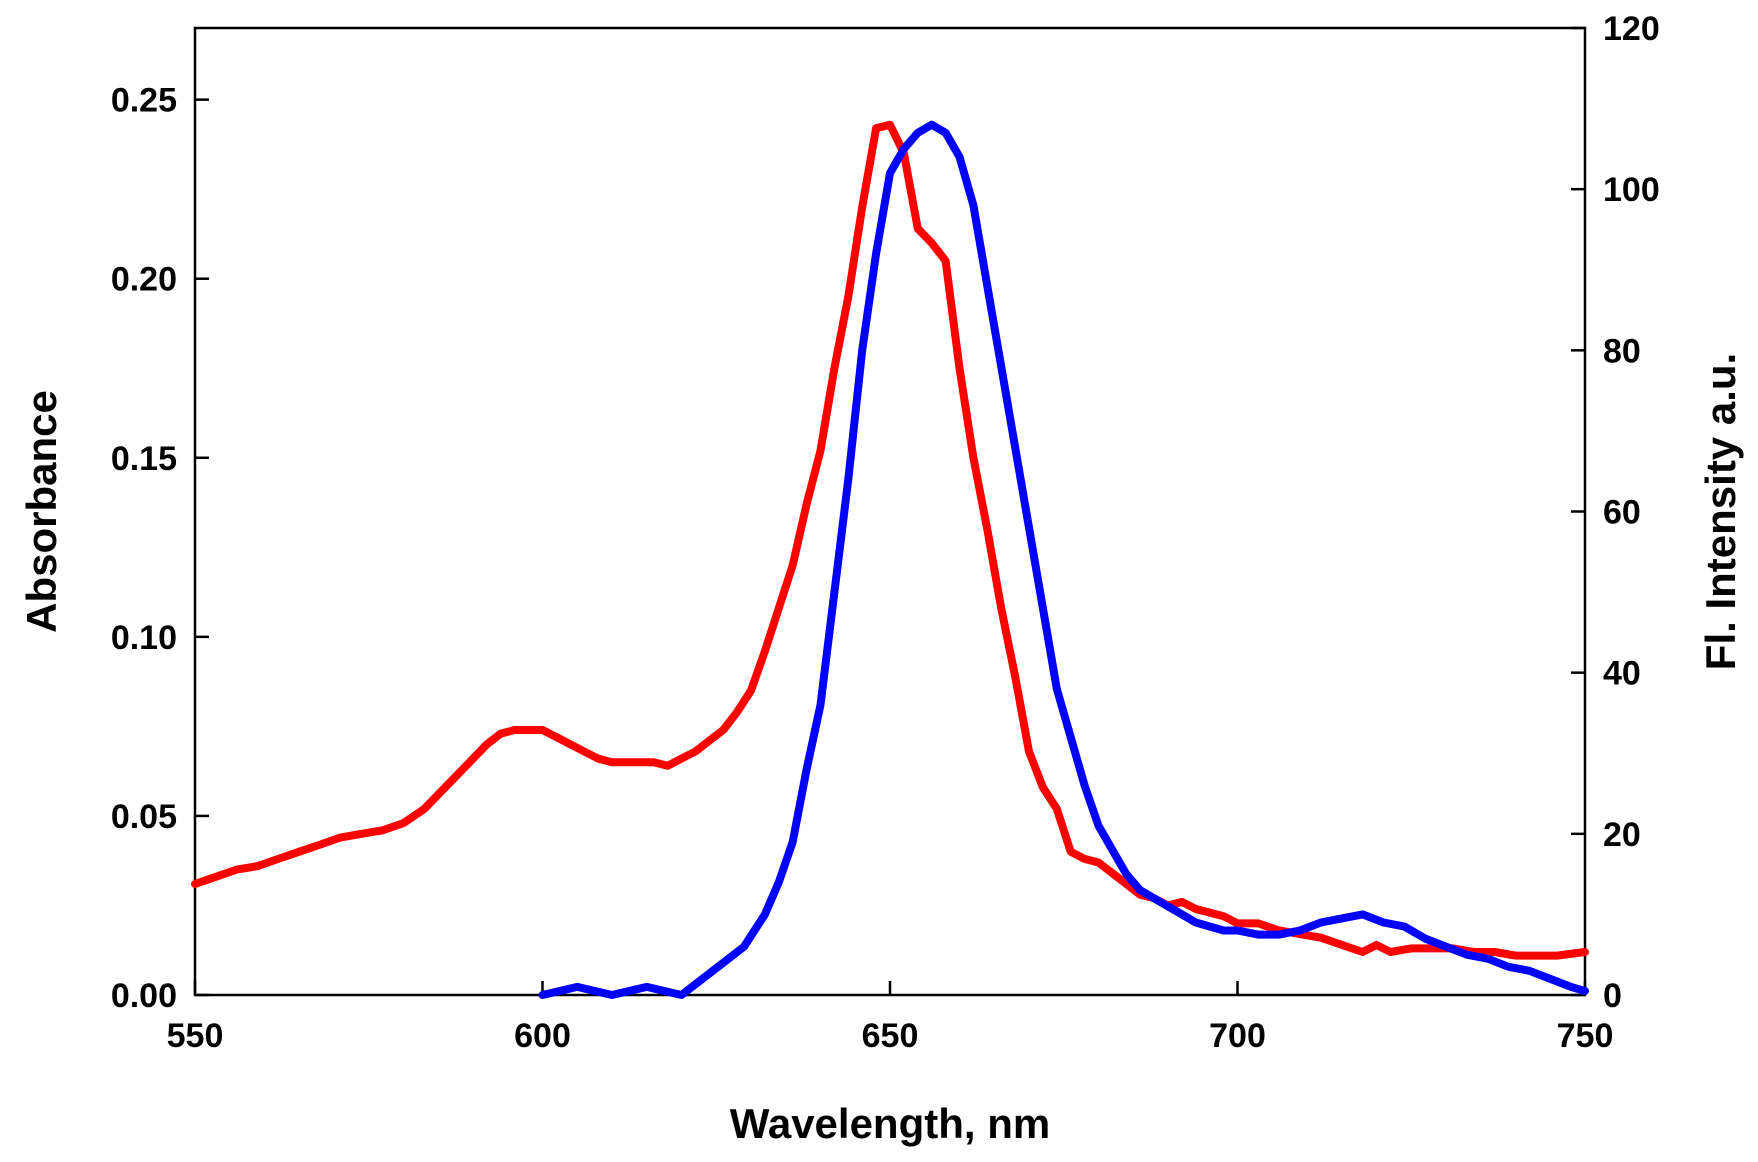  What do you see at coordinates (1720, 511) in the screenshot?
I see `y-axis-title-right: Fl. Intensity a.u.` at bounding box center [1720, 511].